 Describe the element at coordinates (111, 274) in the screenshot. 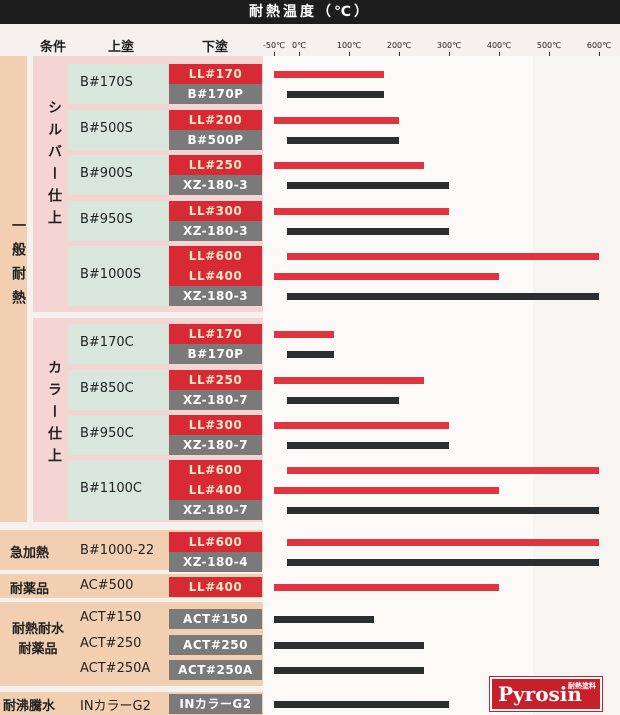

I see `top-coat-label: B#1000S` at that location.